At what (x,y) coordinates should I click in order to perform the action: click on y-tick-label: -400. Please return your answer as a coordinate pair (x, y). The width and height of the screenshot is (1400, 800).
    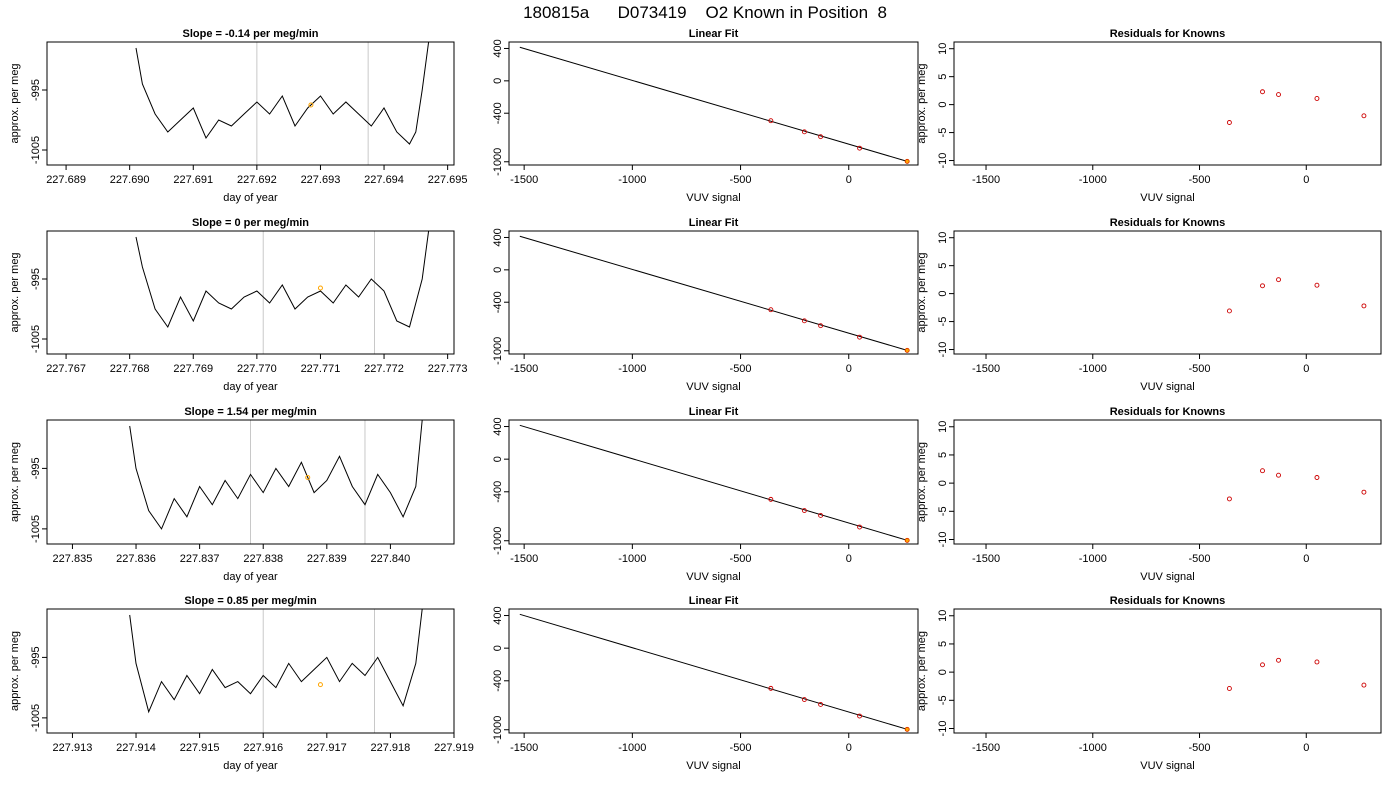
    Looking at the image, I should click on (498, 681).